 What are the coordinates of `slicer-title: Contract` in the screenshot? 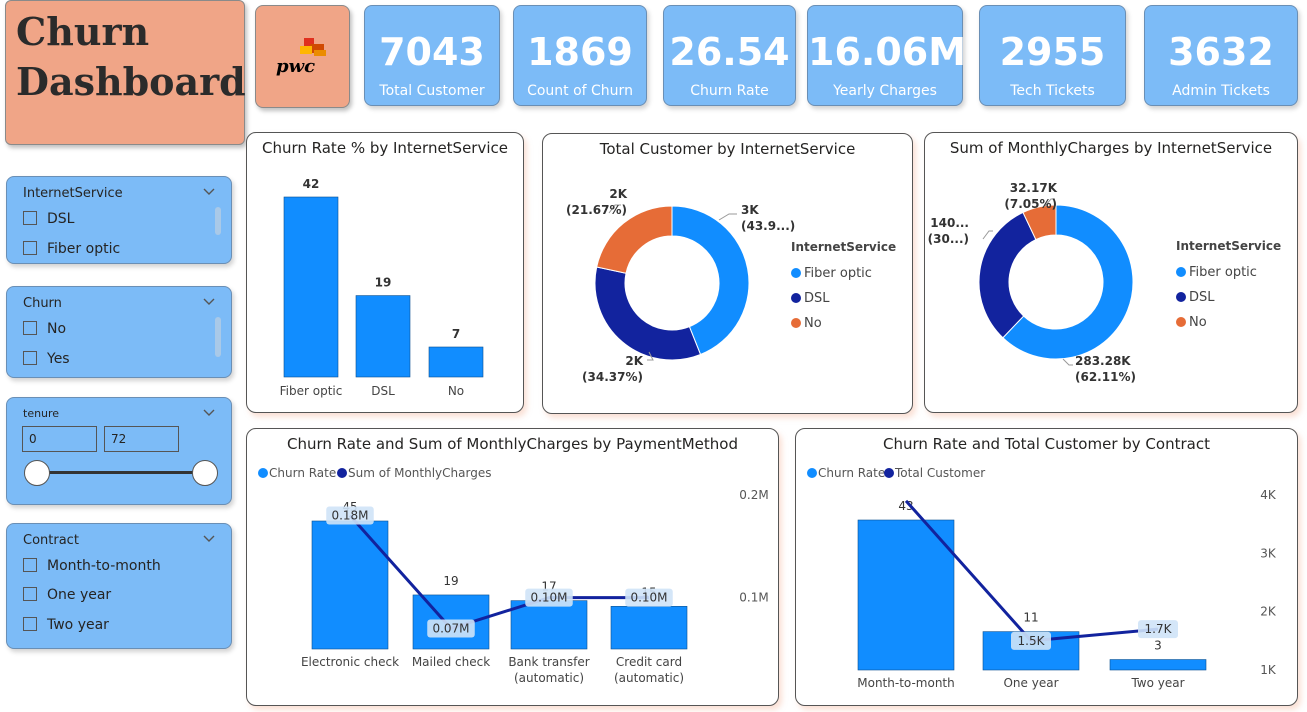 It's located at (51, 540).